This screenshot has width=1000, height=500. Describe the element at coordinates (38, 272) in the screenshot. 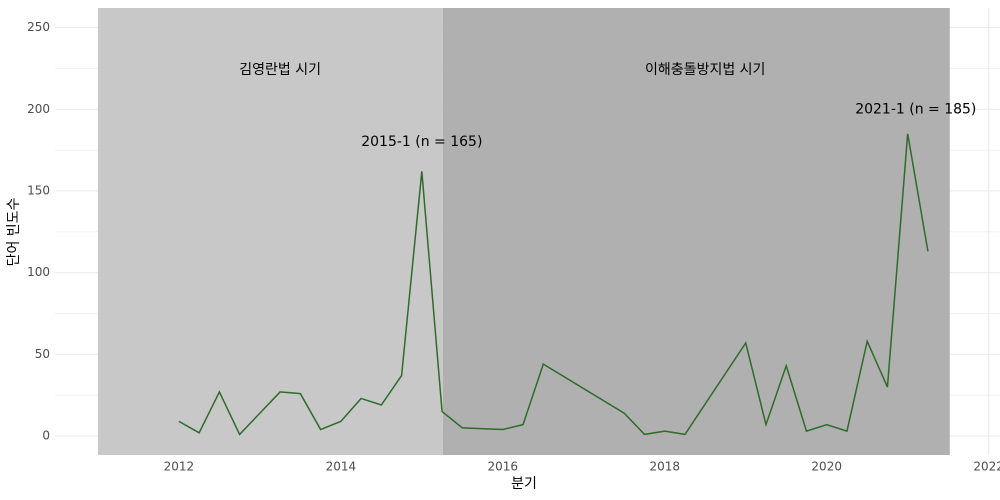

I see `y-tick-label: 100` at that location.